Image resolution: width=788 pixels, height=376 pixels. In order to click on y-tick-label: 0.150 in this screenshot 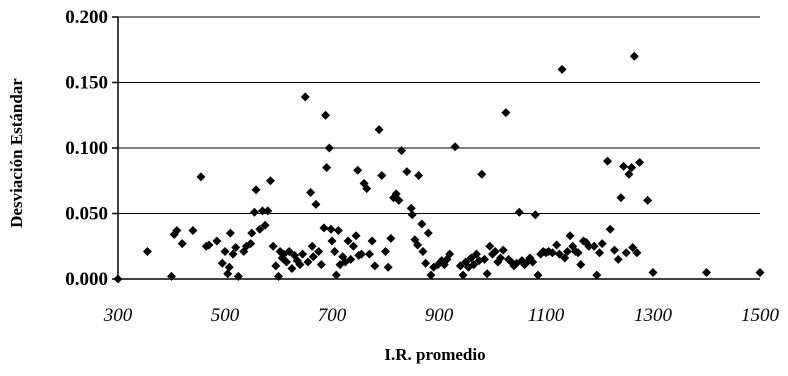, I will do `click(86, 83)`.